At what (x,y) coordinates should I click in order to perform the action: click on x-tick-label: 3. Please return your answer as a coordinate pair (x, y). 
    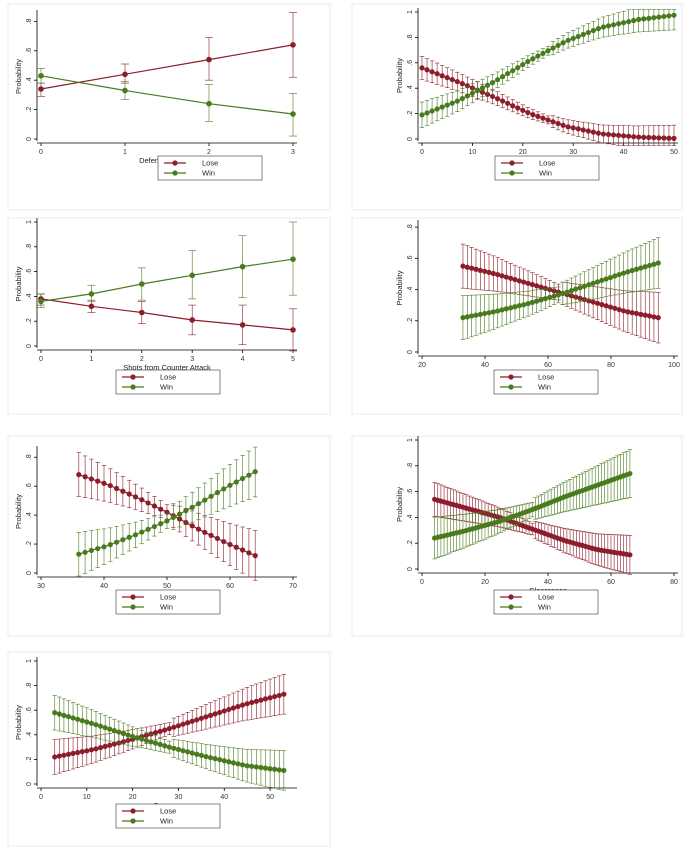
    Looking at the image, I should click on (192, 359).